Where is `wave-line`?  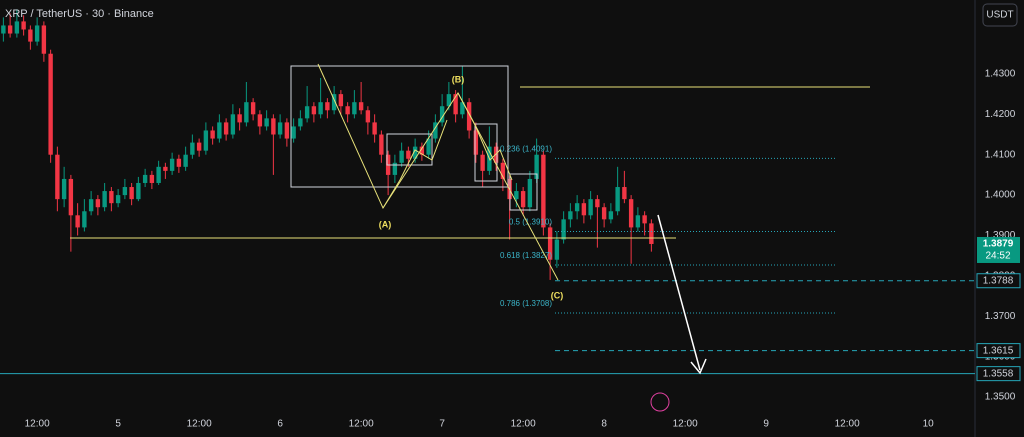
wave-line is located at coordinates (438, 172).